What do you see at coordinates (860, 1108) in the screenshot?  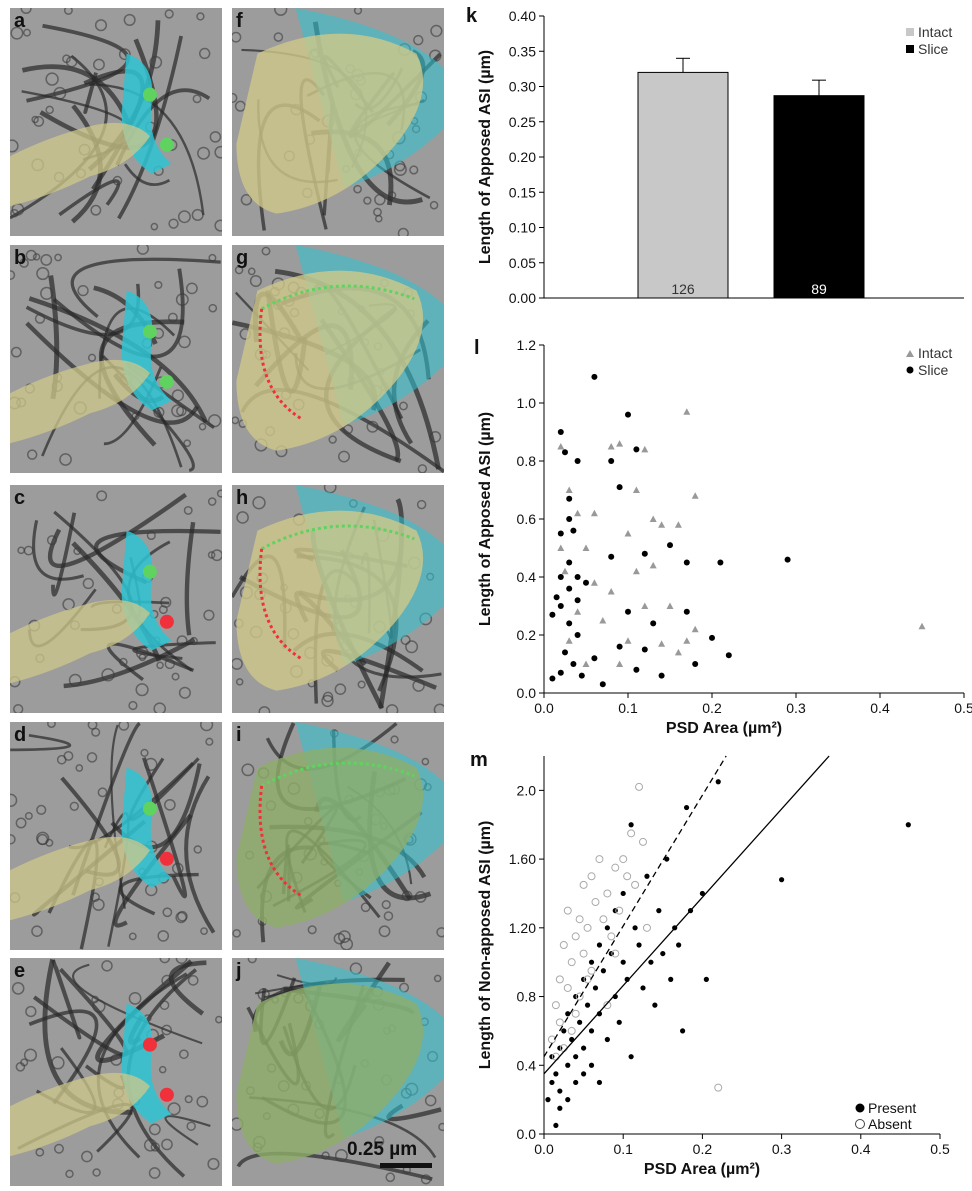 I see `legend-marker-present` at bounding box center [860, 1108].